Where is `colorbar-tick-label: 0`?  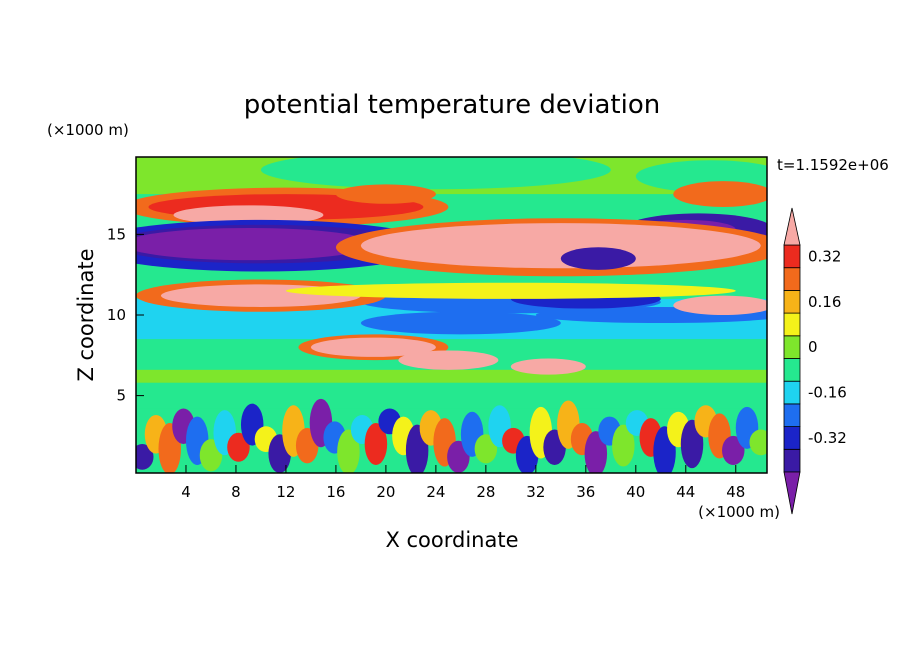
colorbar-tick-label: 0 is located at coordinates (813, 347).